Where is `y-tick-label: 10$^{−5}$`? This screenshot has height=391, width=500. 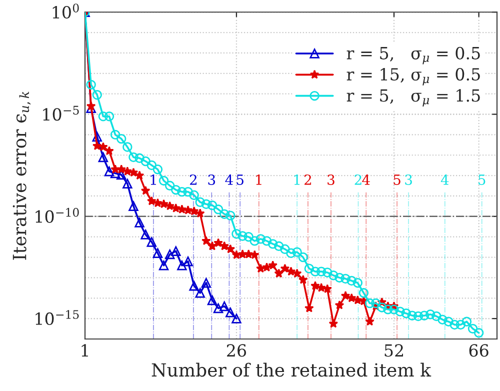 y-tick-label: 10$^{−5}$ is located at coordinates (61, 113).